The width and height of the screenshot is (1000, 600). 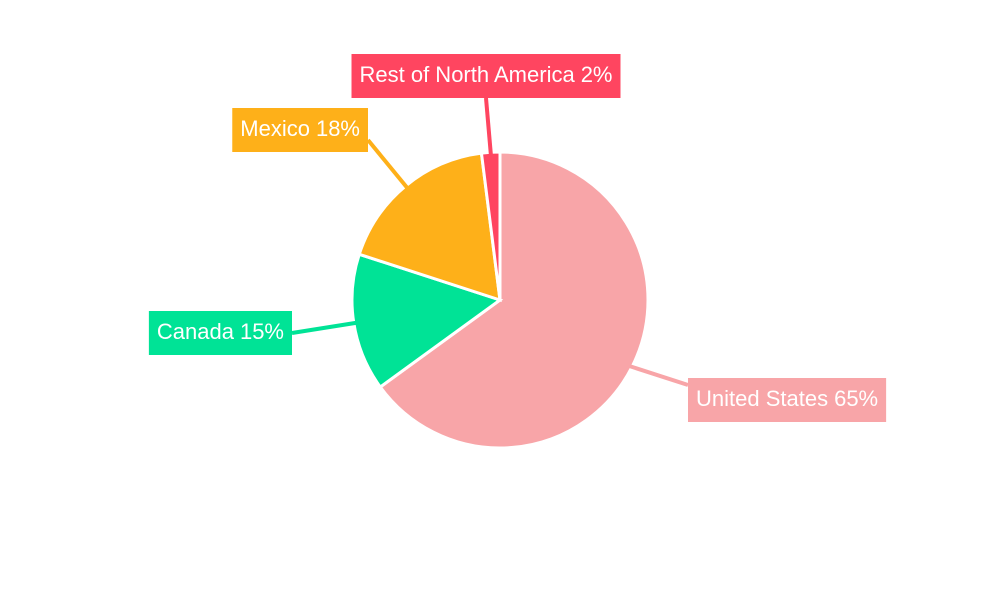 I want to click on slice-label: Mexico 18%, so click(x=300, y=130).